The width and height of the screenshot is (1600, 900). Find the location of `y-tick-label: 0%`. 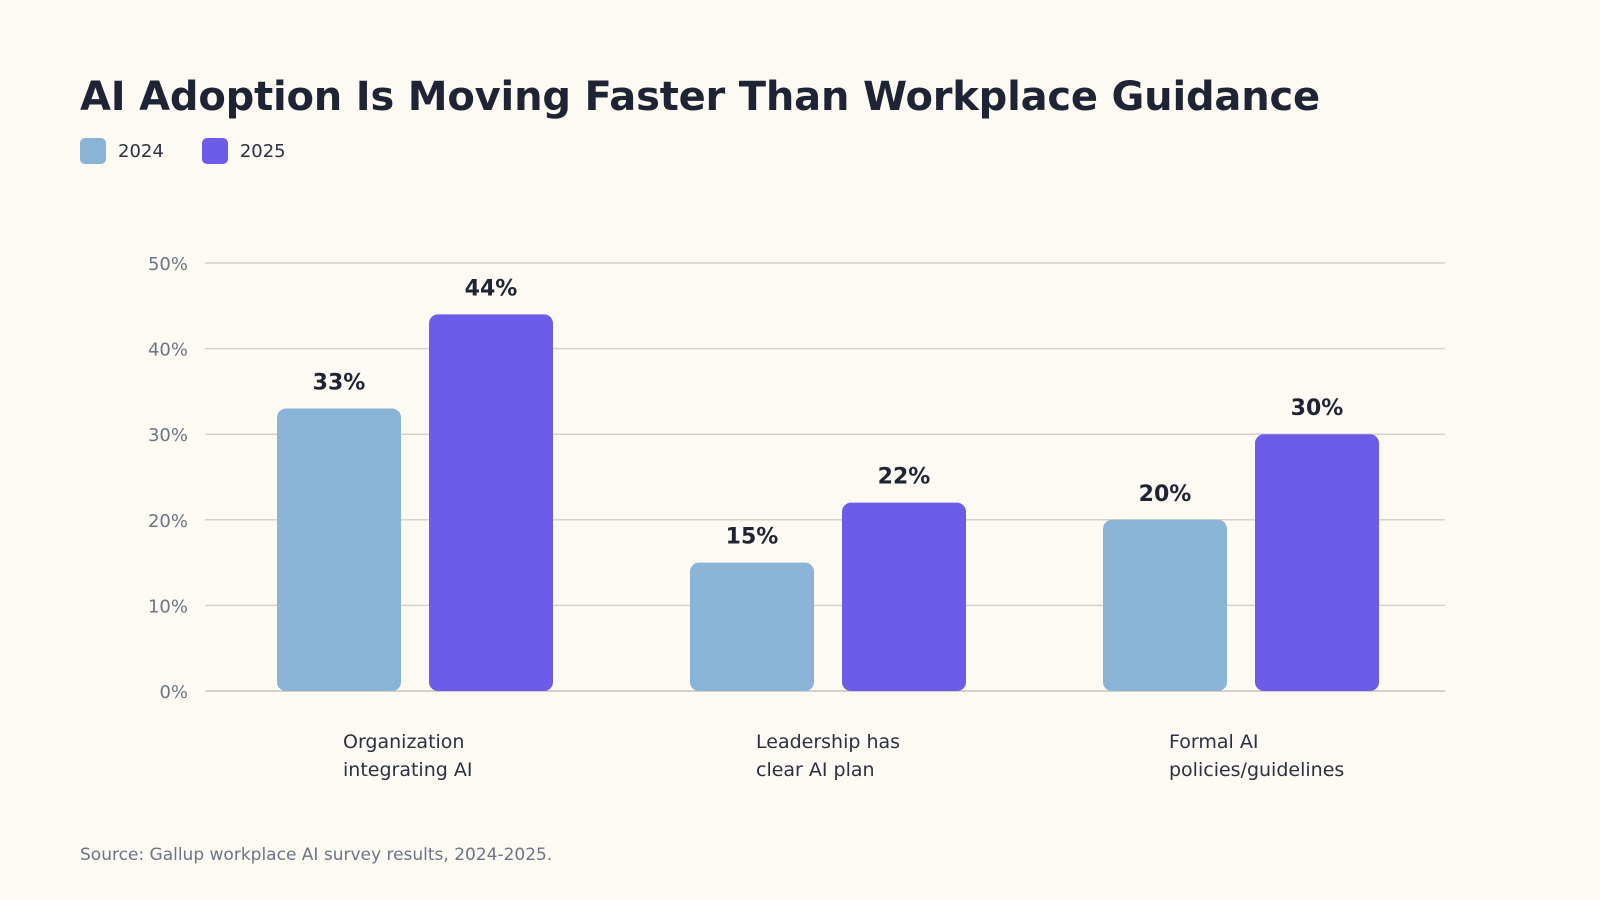

y-tick-label: 0% is located at coordinates (173, 692).